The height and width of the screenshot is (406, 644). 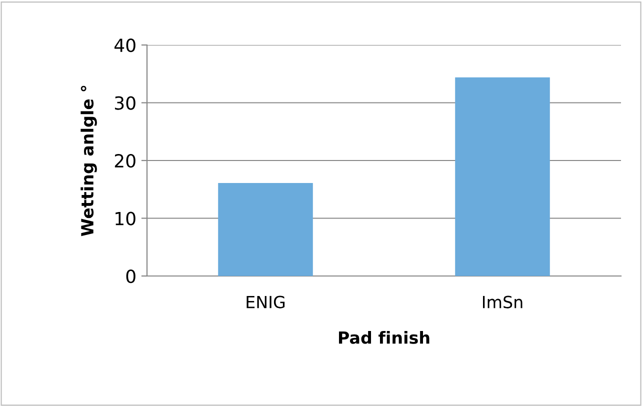 I want to click on x-tick-label: ImSn, so click(x=502, y=302).